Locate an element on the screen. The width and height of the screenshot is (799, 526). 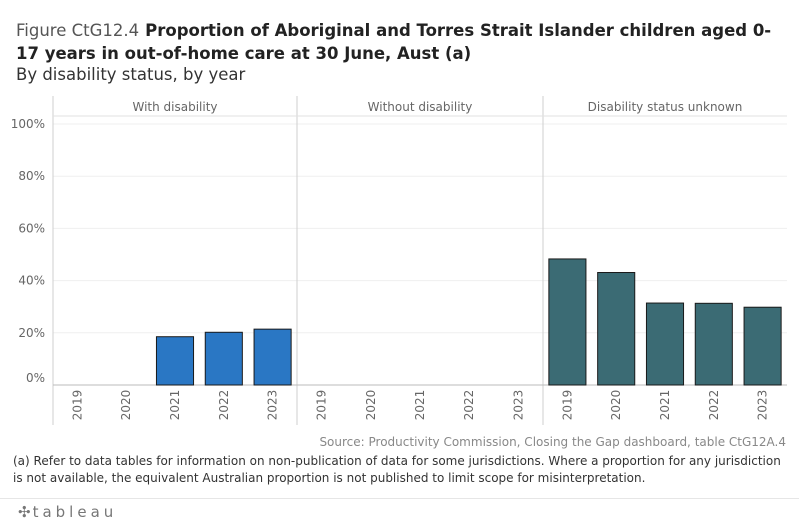
tableau-wordmark: tableau is located at coordinates (75, 512).